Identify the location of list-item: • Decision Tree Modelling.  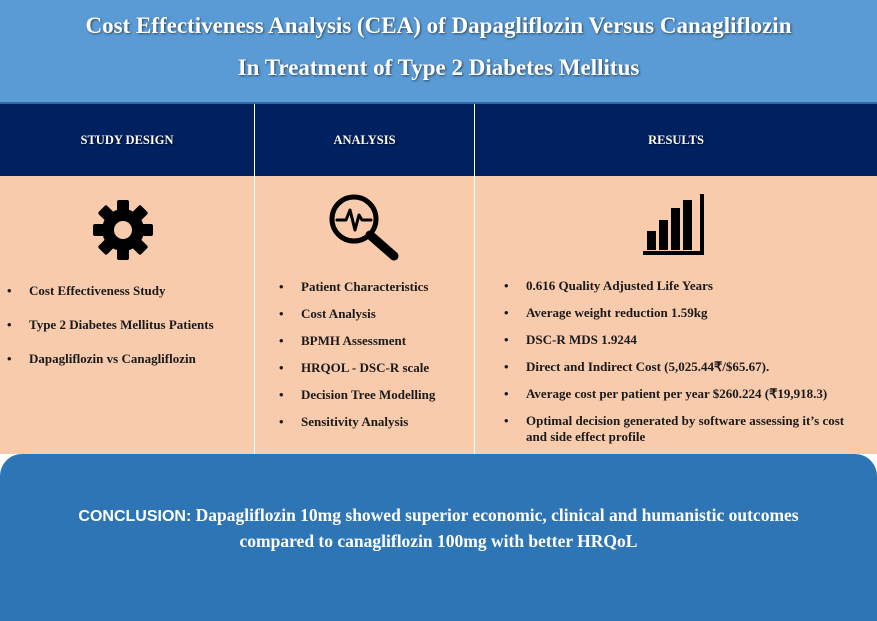
(357, 394).